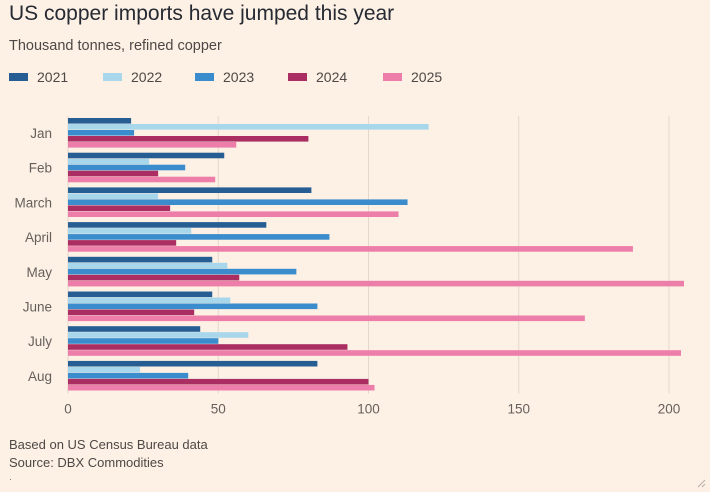  What do you see at coordinates (122, 243) in the screenshot?
I see `bar-2024-april` at bounding box center [122, 243].